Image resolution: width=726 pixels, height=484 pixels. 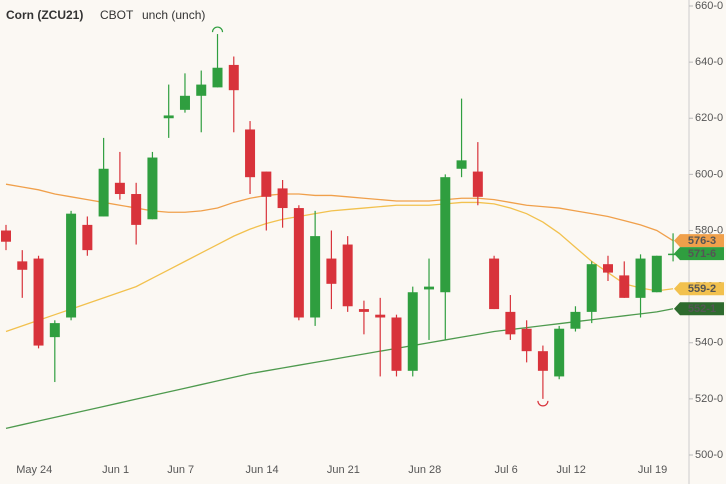 What do you see at coordinates (709, 455) in the screenshot?
I see `y-tick-label: 500-0` at bounding box center [709, 455].